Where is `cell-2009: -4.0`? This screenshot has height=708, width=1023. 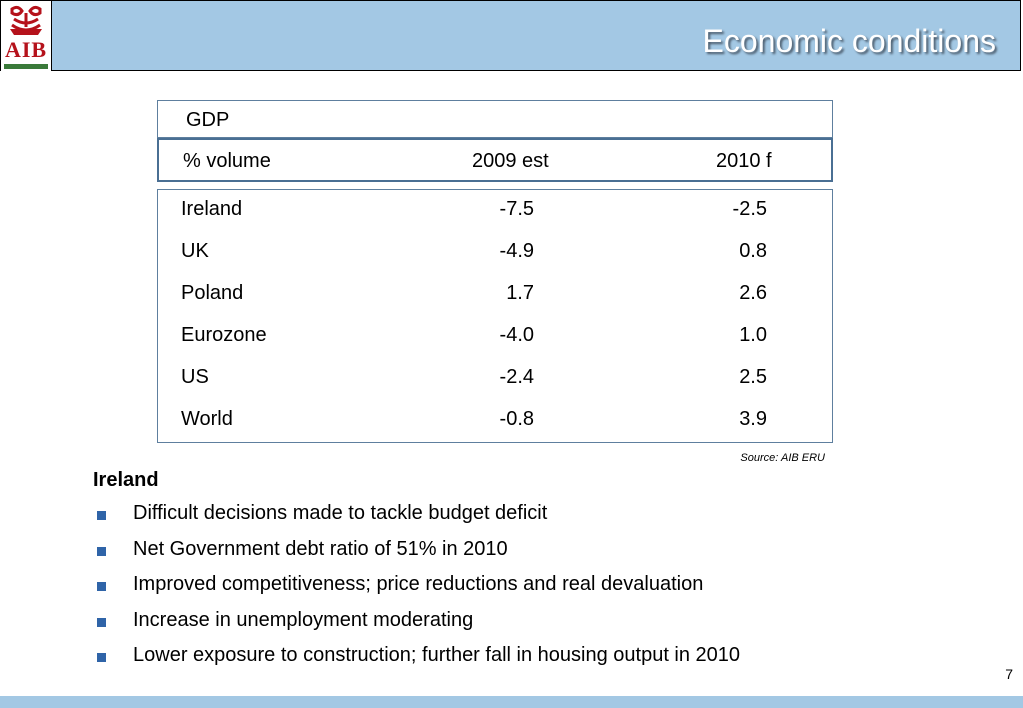 cell-2009: -4.0 is located at coordinates (516, 335).